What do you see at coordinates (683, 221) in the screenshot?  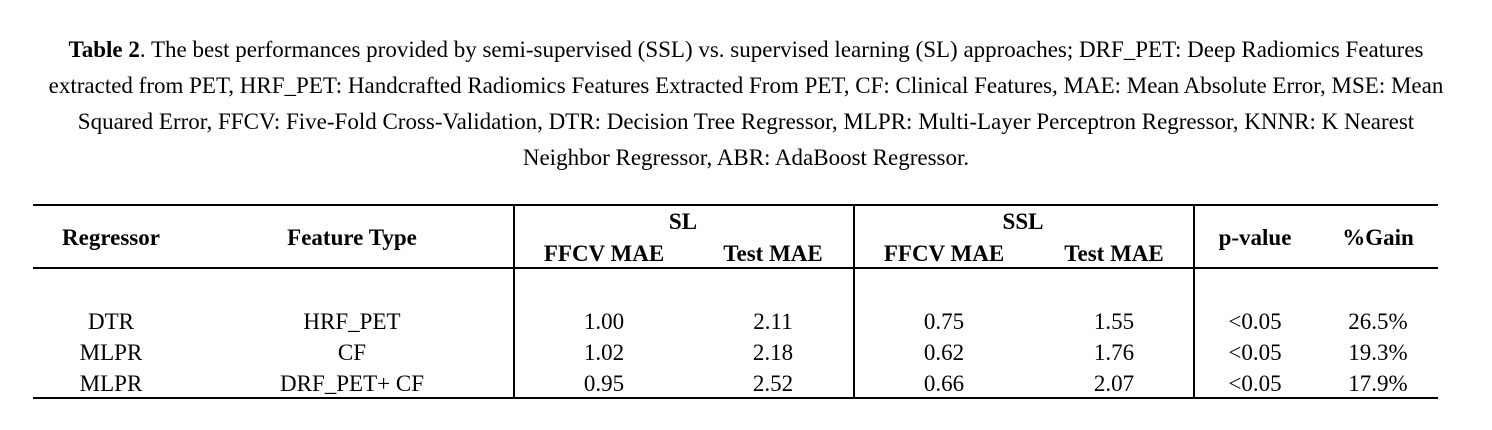 I see `header-group: SL` at bounding box center [683, 221].